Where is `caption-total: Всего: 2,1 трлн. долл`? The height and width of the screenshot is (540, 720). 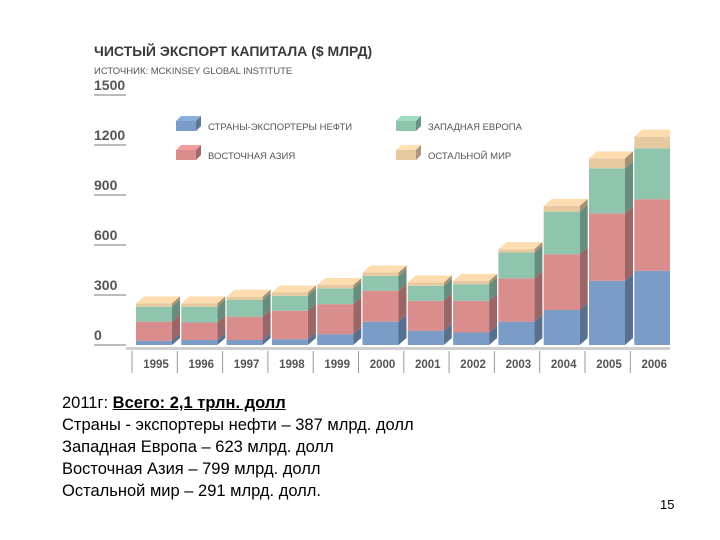
caption-total: Всего: 2,1 трлн. долл is located at coordinates (199, 403).